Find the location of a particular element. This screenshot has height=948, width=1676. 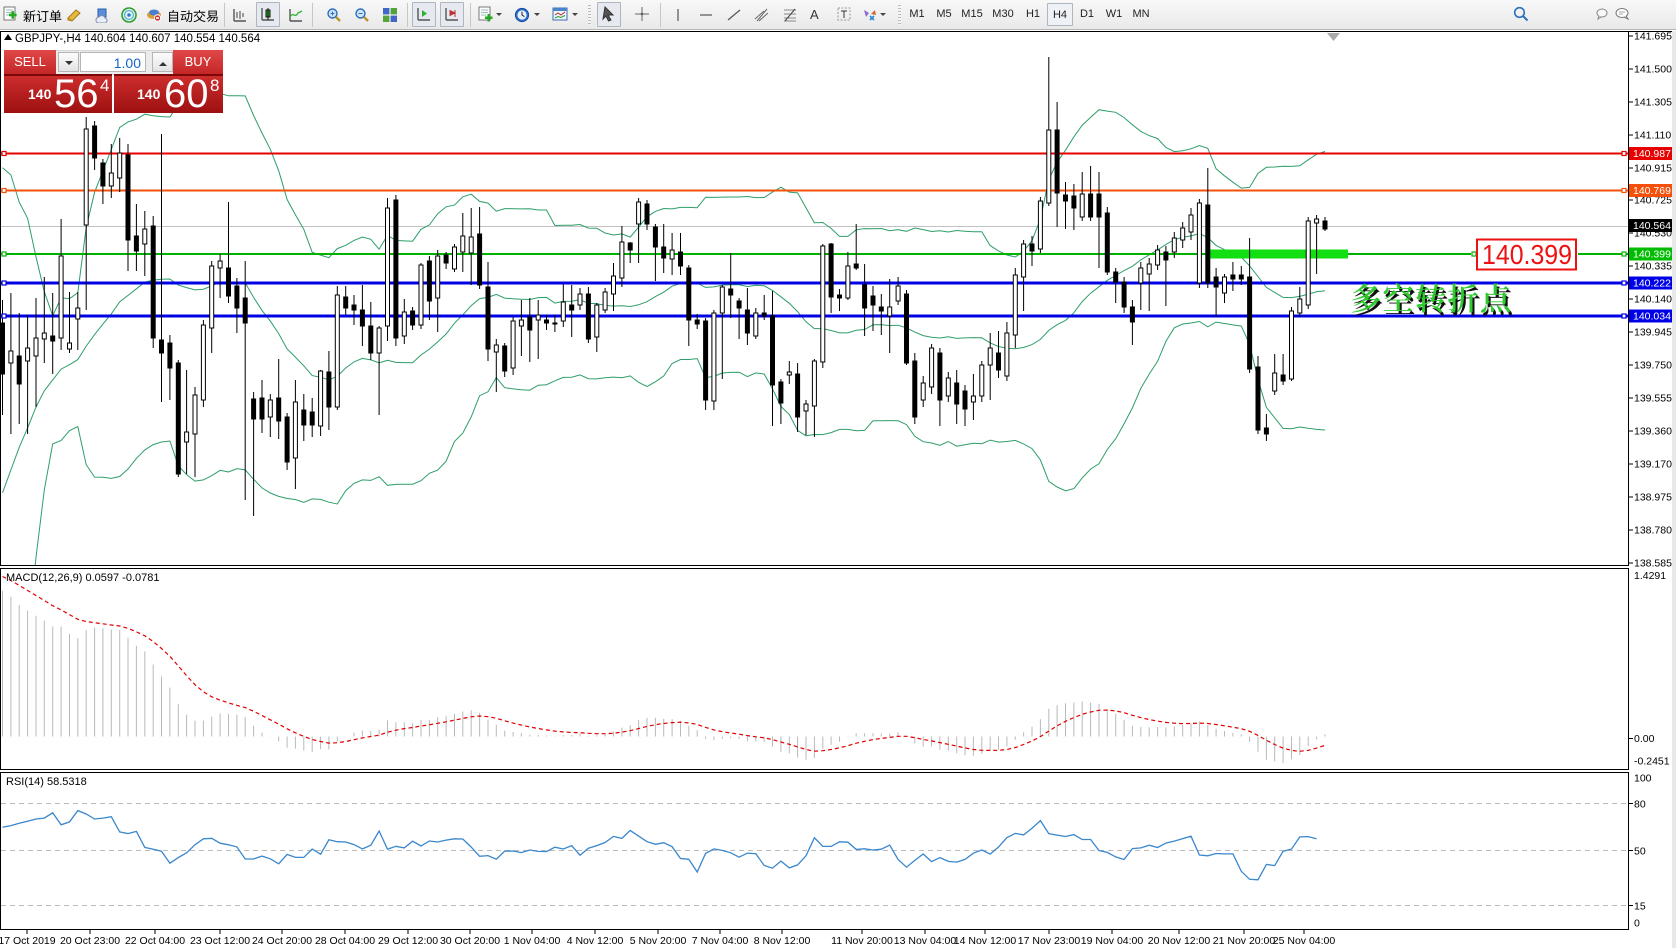

svg-text: 20 Nov 12:00 is located at coordinates (1179, 941).